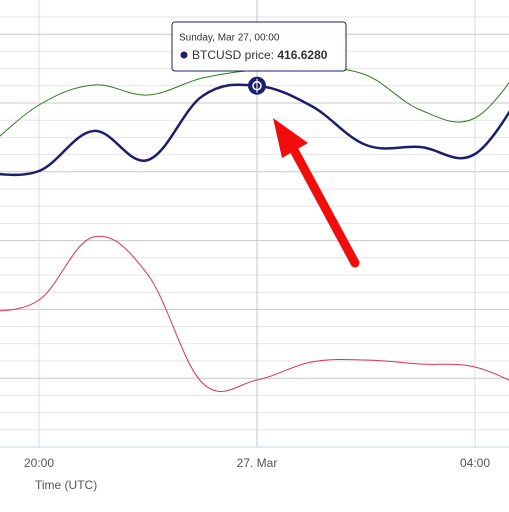 This screenshot has height=512, width=509. I want to click on tooltip-box, so click(259, 46).